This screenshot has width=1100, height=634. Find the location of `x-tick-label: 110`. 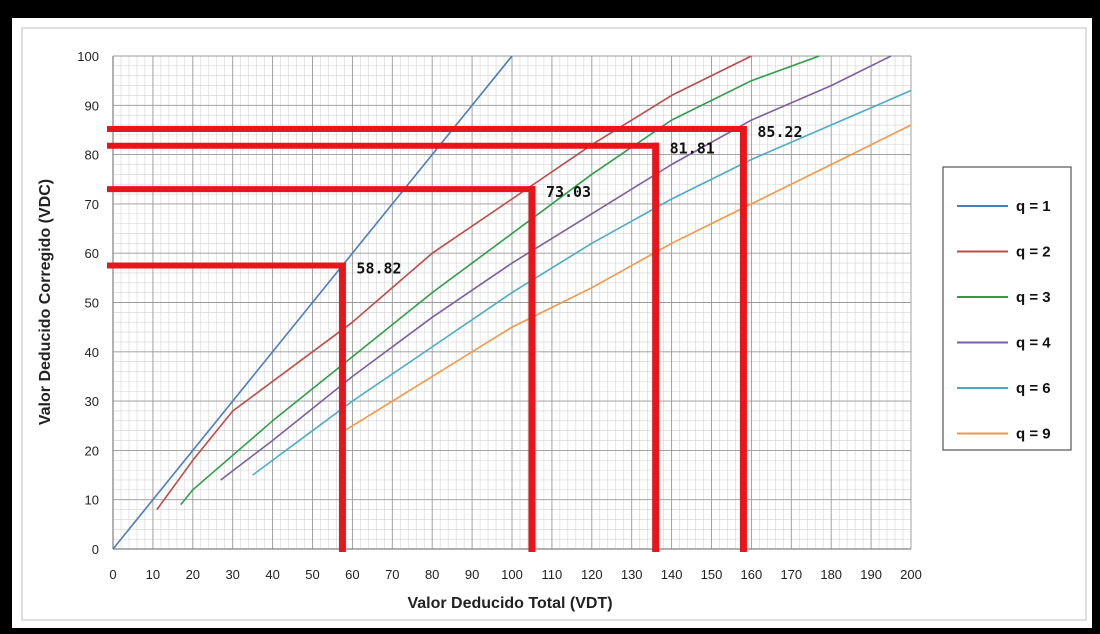

x-tick-label: 110 is located at coordinates (552, 574).